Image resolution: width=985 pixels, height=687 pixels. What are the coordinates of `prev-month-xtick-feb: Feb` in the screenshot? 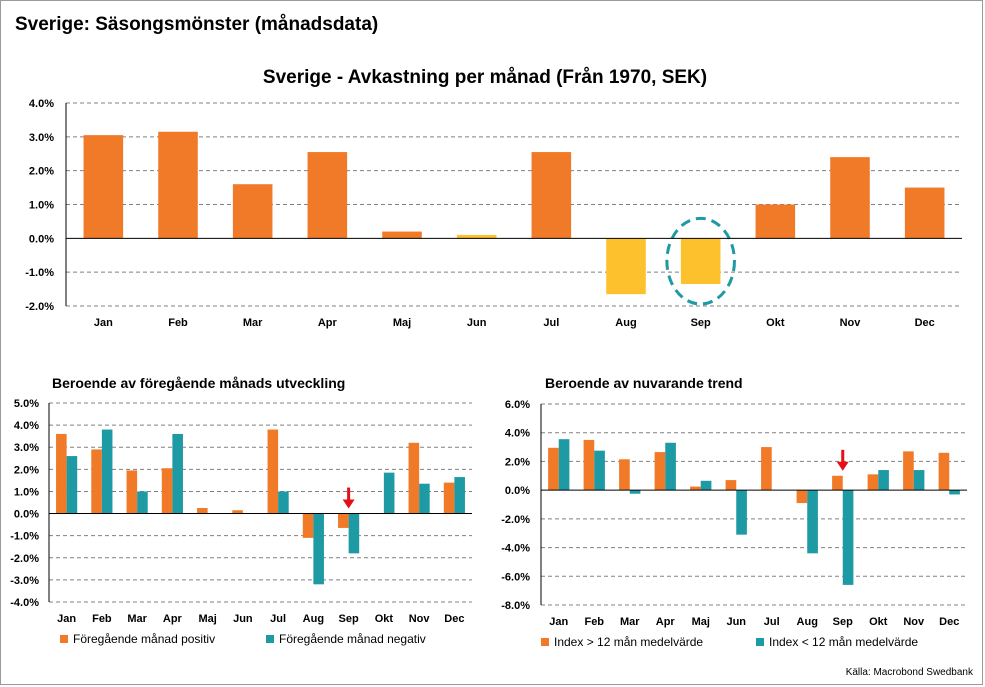 It's located at (102, 619).